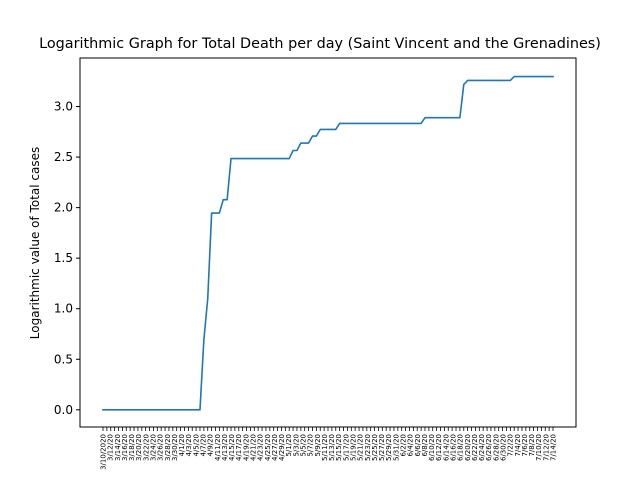 This screenshot has width=640, height=484. Describe the element at coordinates (439, 447) in the screenshot. I see `x-tick-label: 6/12/20` at that location.